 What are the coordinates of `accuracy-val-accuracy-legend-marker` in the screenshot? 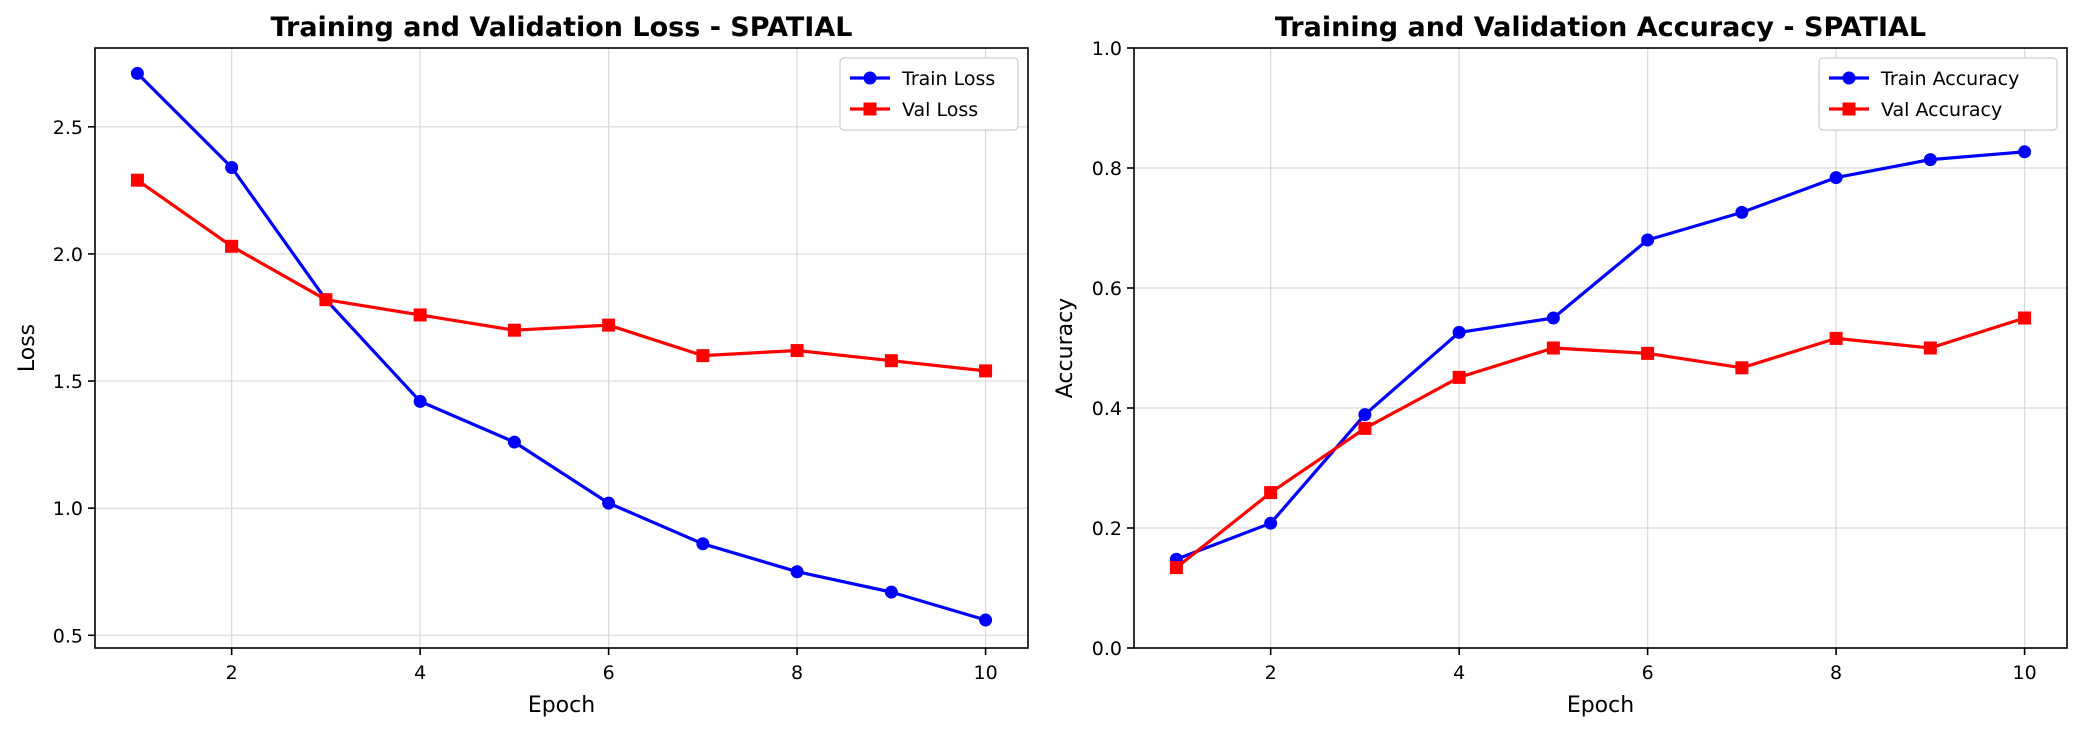 It's located at (1849, 109).